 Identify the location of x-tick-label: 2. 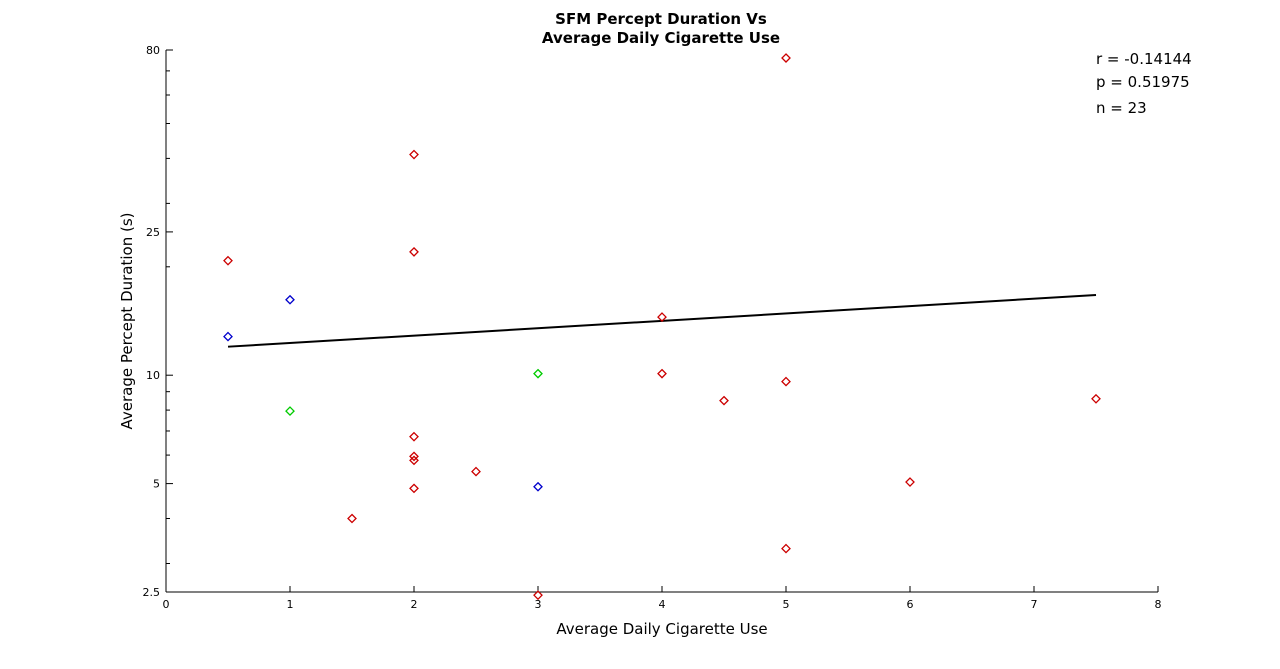
(414, 604).